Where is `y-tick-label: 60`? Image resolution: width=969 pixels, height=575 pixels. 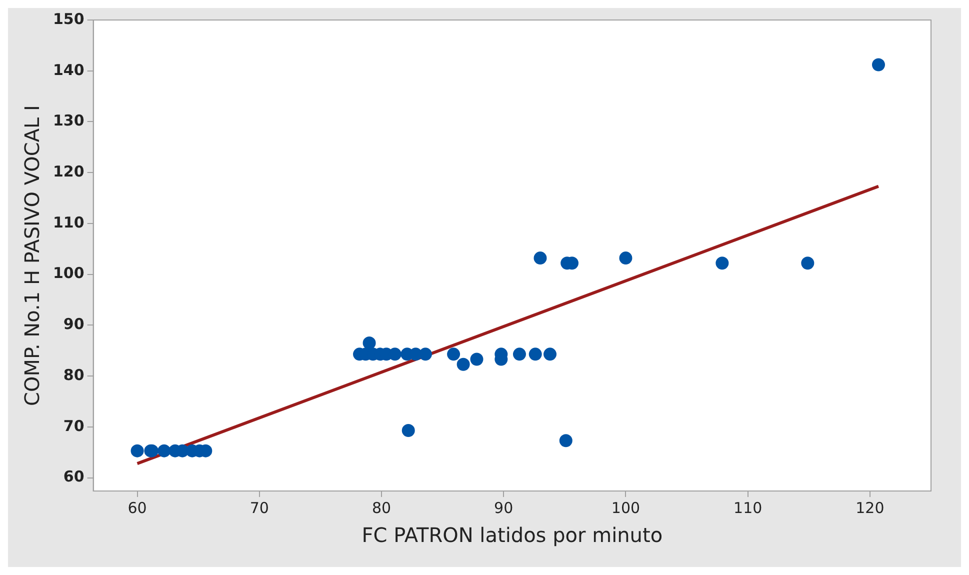
y-tick-label: 60 is located at coordinates (73, 477).